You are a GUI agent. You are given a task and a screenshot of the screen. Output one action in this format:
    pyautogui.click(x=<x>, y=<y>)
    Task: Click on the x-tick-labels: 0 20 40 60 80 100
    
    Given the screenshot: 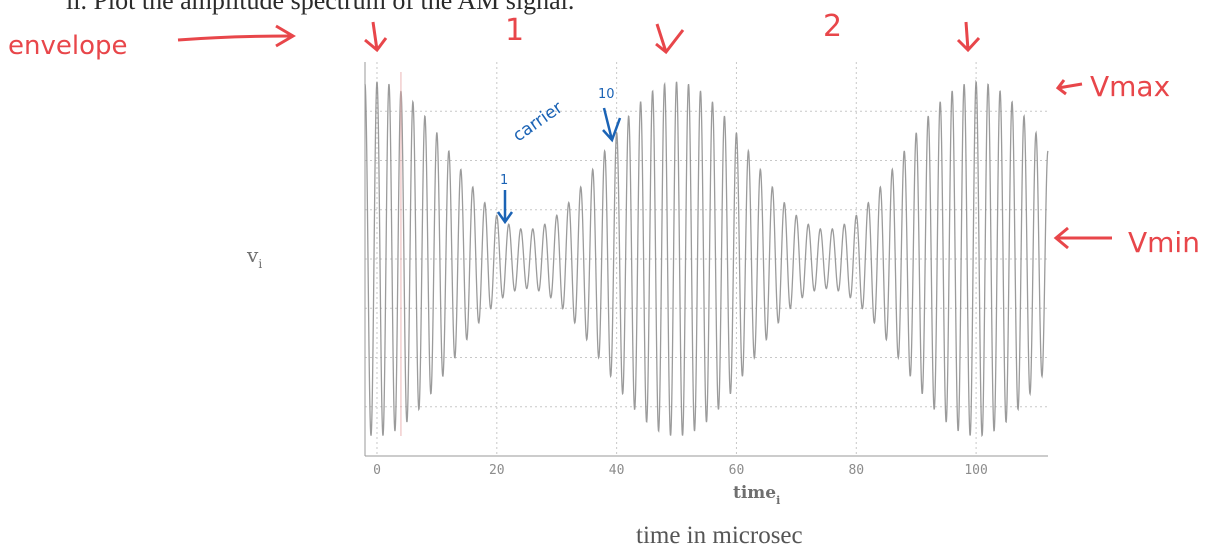 What is the action you would take?
    pyautogui.click(x=680, y=470)
    